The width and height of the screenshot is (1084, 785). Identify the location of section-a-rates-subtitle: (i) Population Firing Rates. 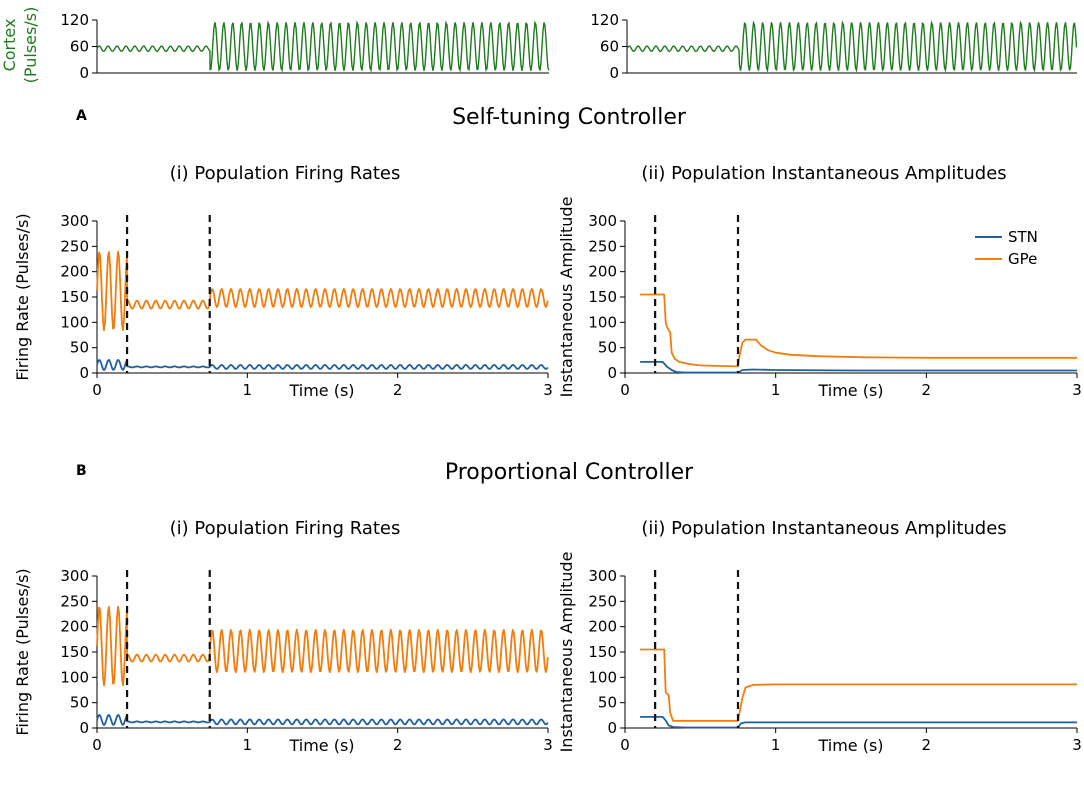
(285, 173).